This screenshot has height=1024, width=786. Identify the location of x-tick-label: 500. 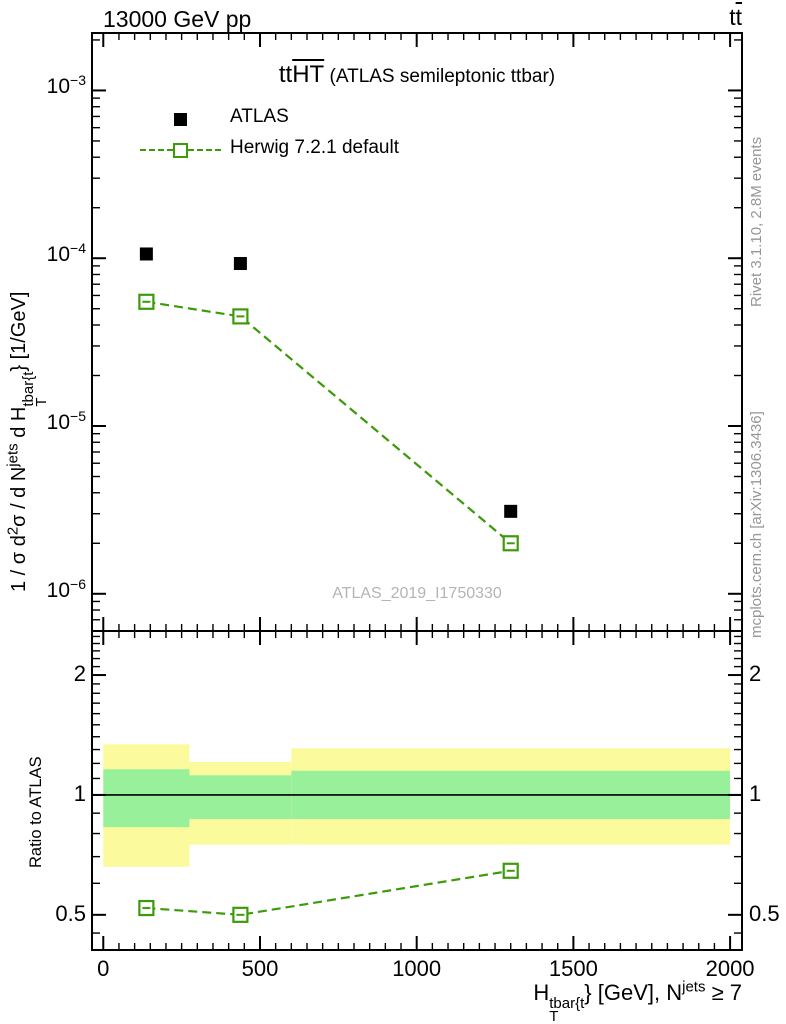
(260, 968).